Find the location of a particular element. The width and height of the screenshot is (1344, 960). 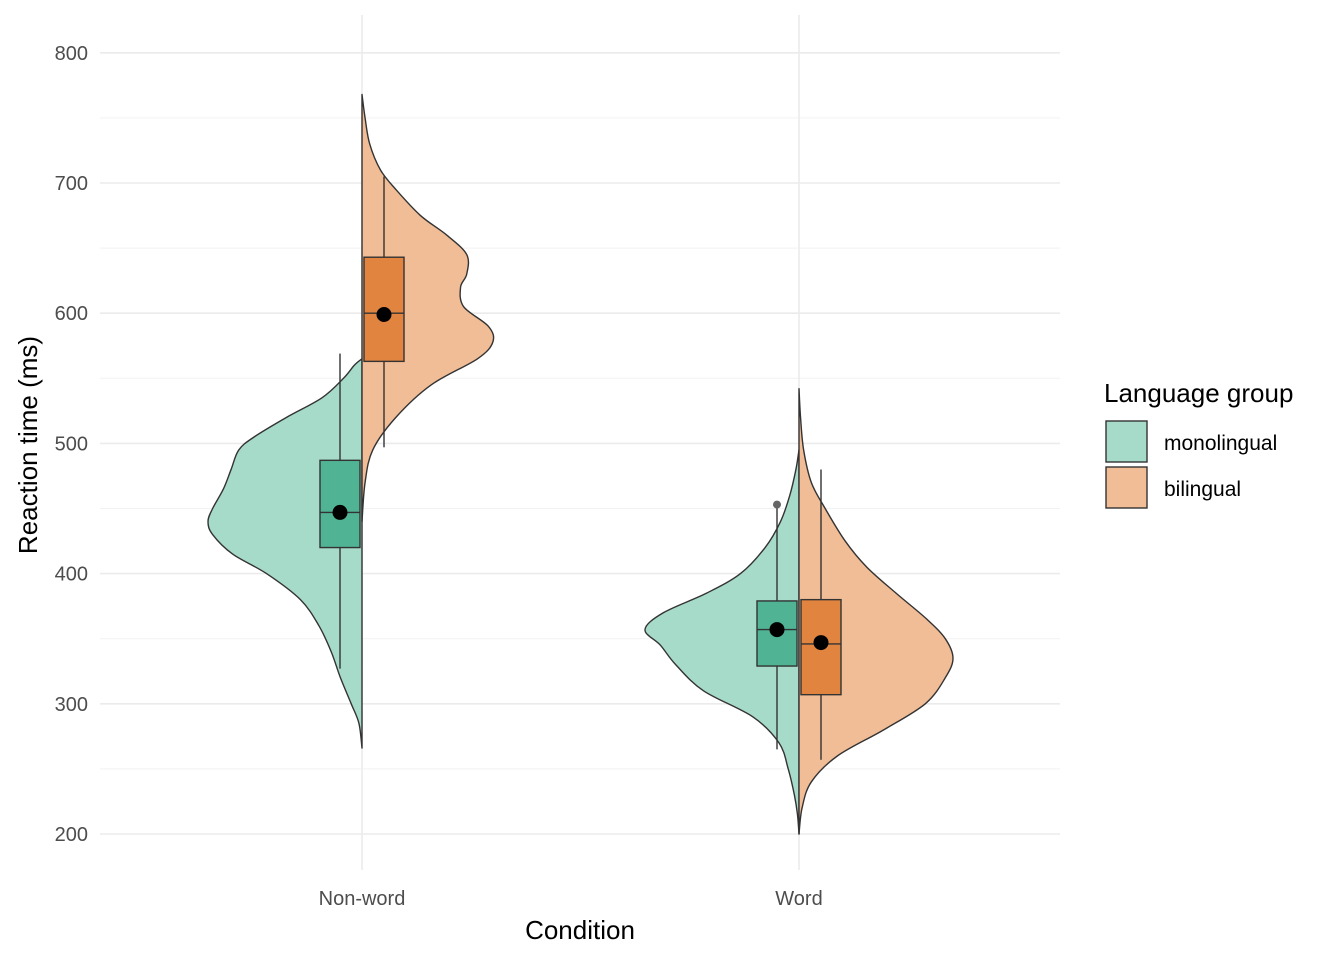

x-tick-label: Non-word is located at coordinates (362, 899).